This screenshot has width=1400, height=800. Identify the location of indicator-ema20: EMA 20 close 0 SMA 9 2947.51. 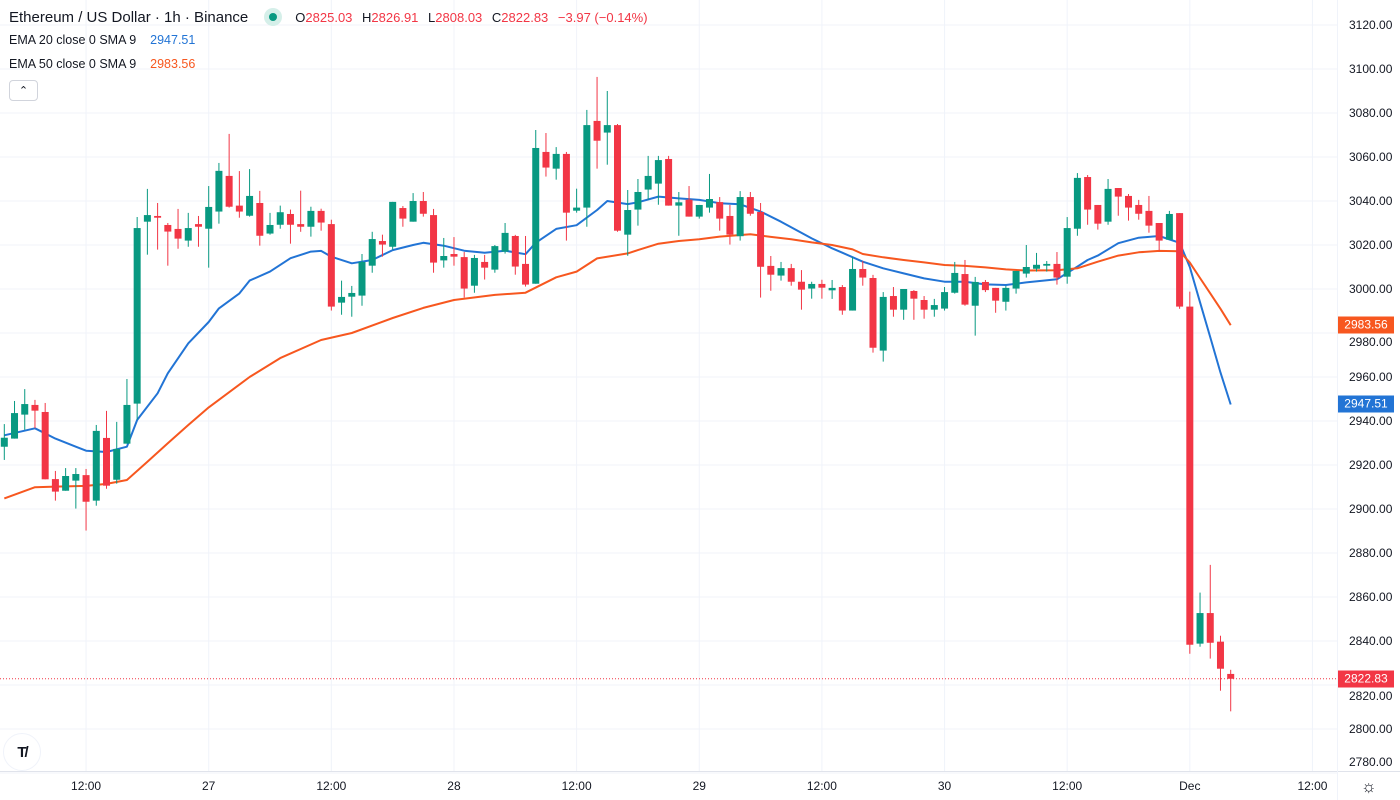
(328, 40).